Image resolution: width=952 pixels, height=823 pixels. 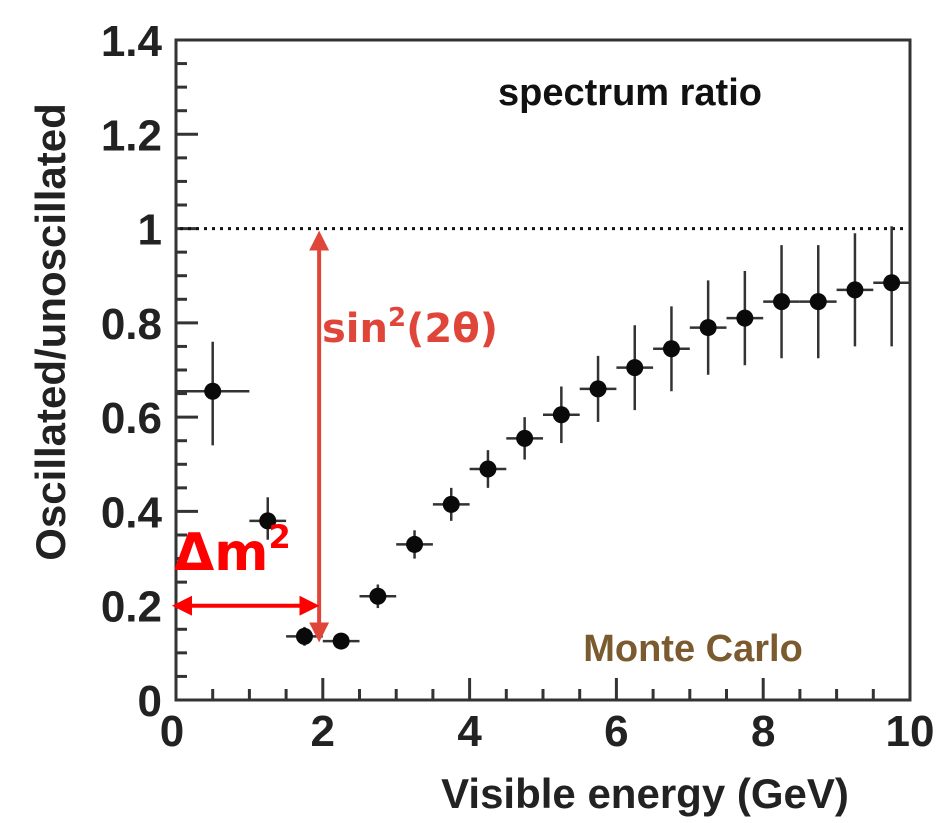 I want to click on y-tick-label: 1.2, so click(x=131, y=135).